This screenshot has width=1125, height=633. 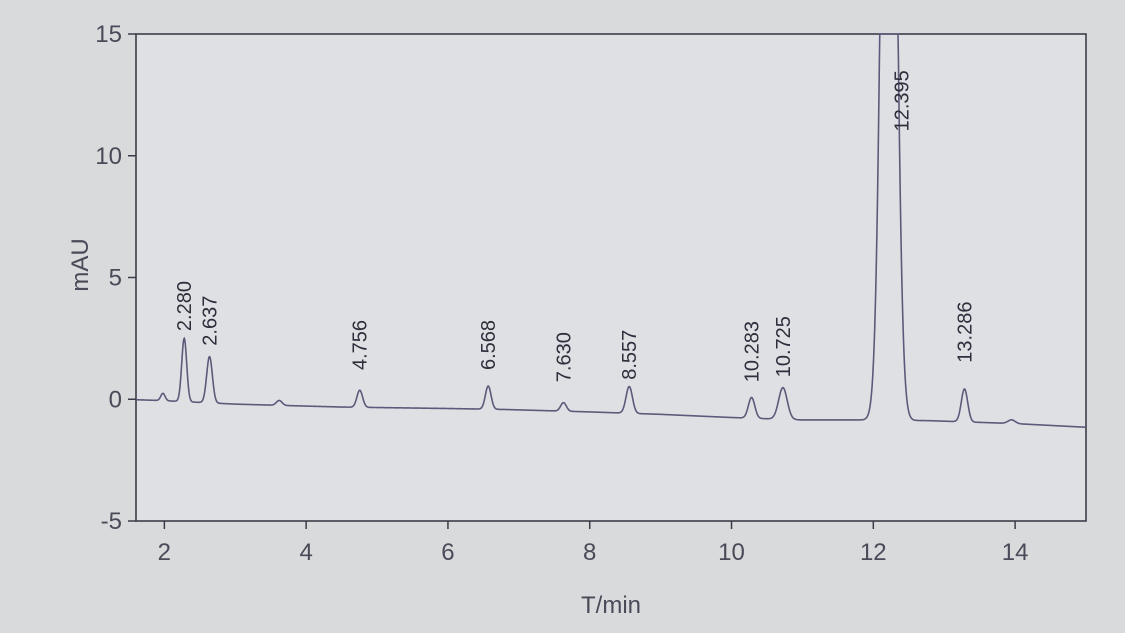 What do you see at coordinates (611, 605) in the screenshot?
I see `x-axis-title: T/min` at bounding box center [611, 605].